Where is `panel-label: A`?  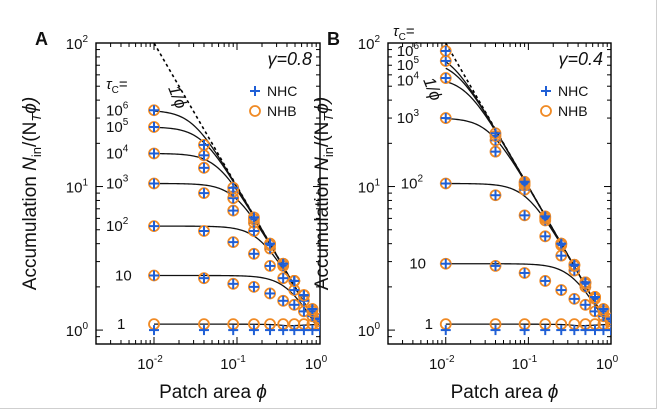
panel-label: A is located at coordinates (41, 39).